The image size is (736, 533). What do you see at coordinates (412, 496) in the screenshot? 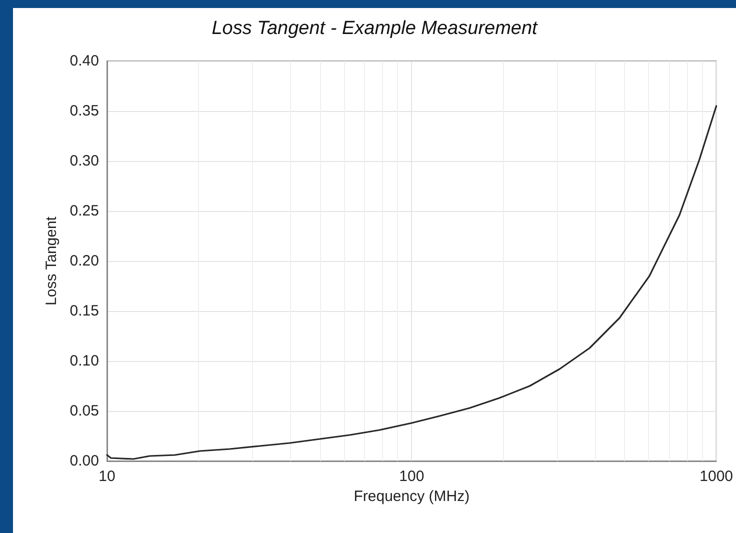
I see `x-axis-title: Frequency (MHz)` at bounding box center [412, 496].